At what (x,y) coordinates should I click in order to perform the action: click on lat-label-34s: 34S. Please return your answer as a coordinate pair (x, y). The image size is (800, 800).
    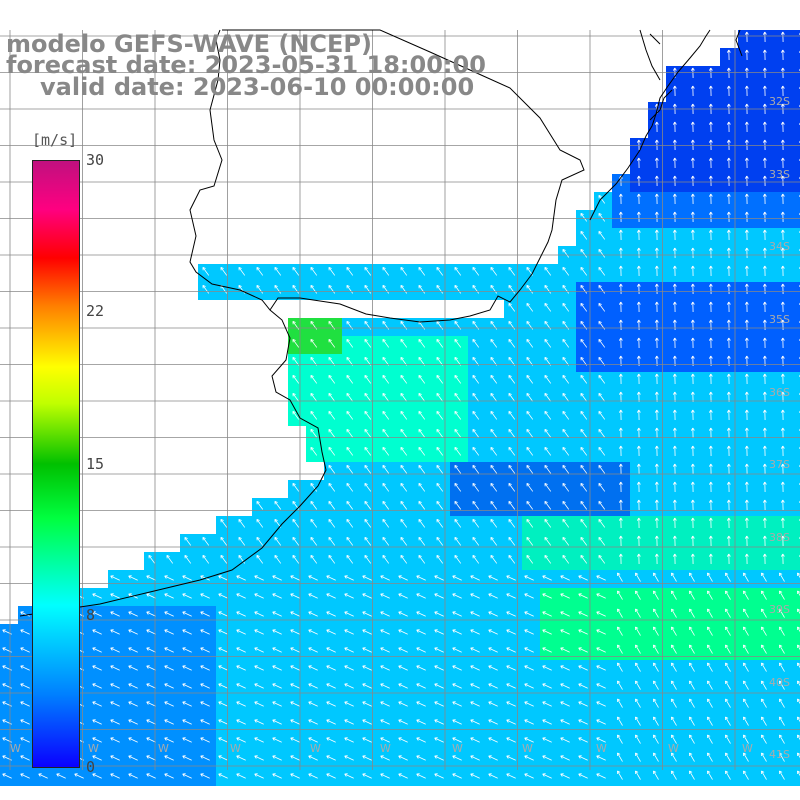
    Looking at the image, I should click on (779, 246).